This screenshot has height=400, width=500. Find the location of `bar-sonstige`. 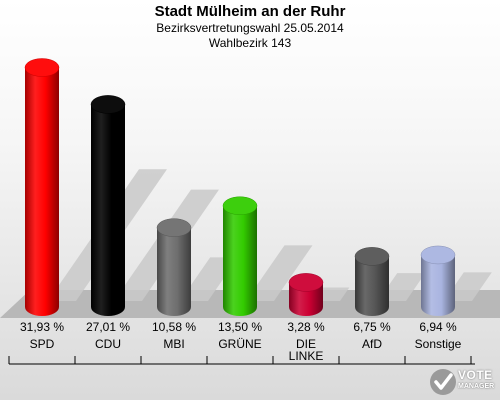

bar-sonstige is located at coordinates (438, 280).